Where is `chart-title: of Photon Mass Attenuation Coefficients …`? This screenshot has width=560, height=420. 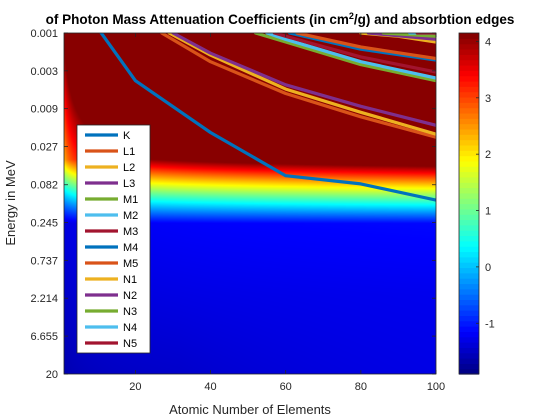 chart-title: of Photon Mass Attenuation Coefficients … is located at coordinates (280, 19).